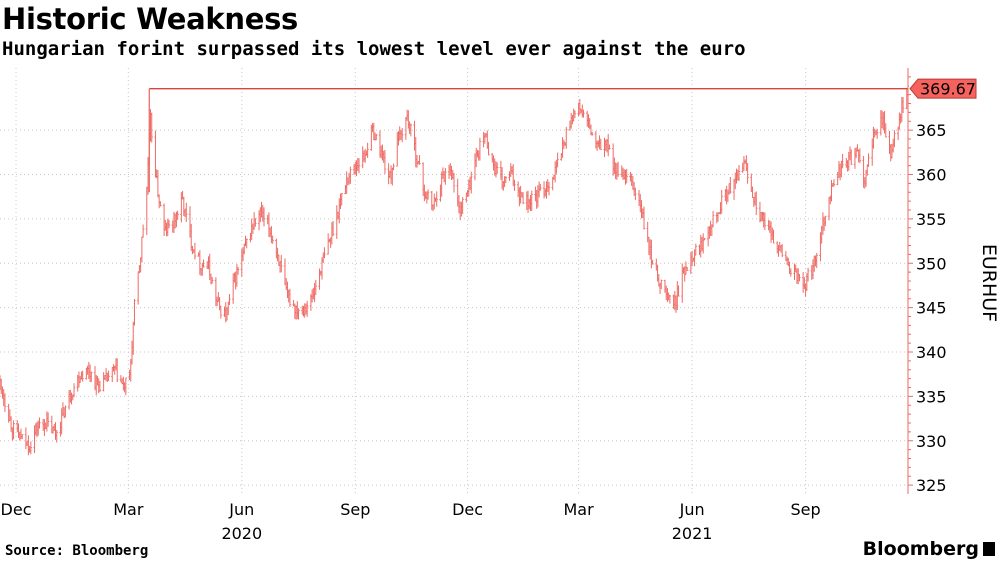  What do you see at coordinates (931, 308) in the screenshot?
I see `y-tick-label: 345` at bounding box center [931, 308].